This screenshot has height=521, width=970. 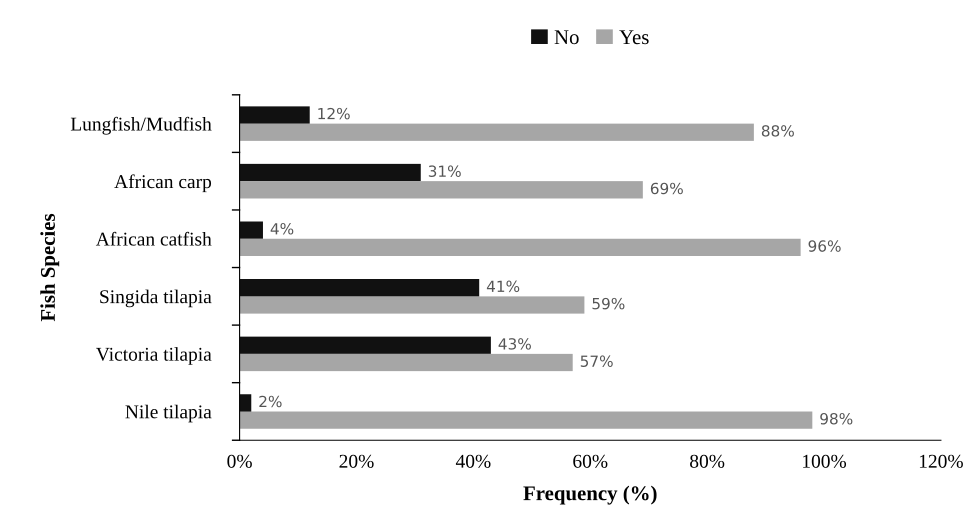 What do you see at coordinates (239, 461) in the screenshot?
I see `x-tick-label: 0%` at bounding box center [239, 461].